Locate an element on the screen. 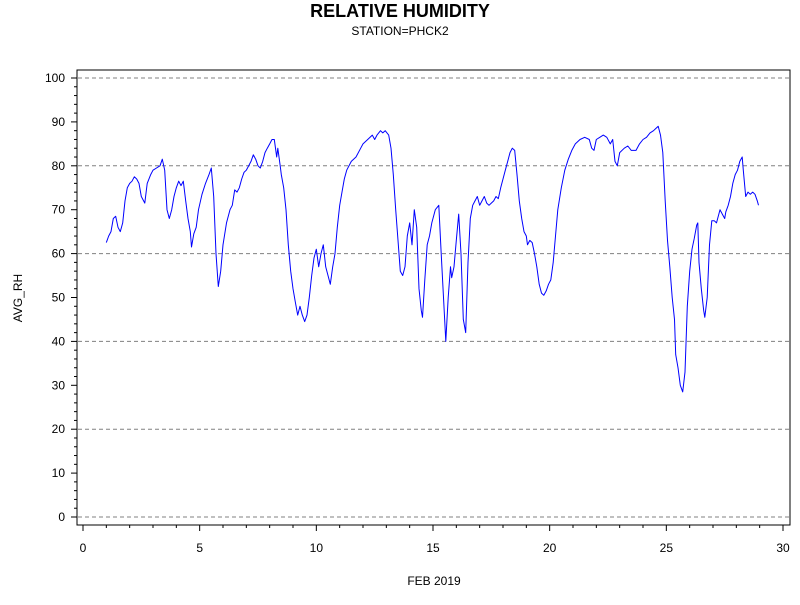 The width and height of the screenshot is (800, 605). x-tick-label-10: 10 is located at coordinates (317, 548).